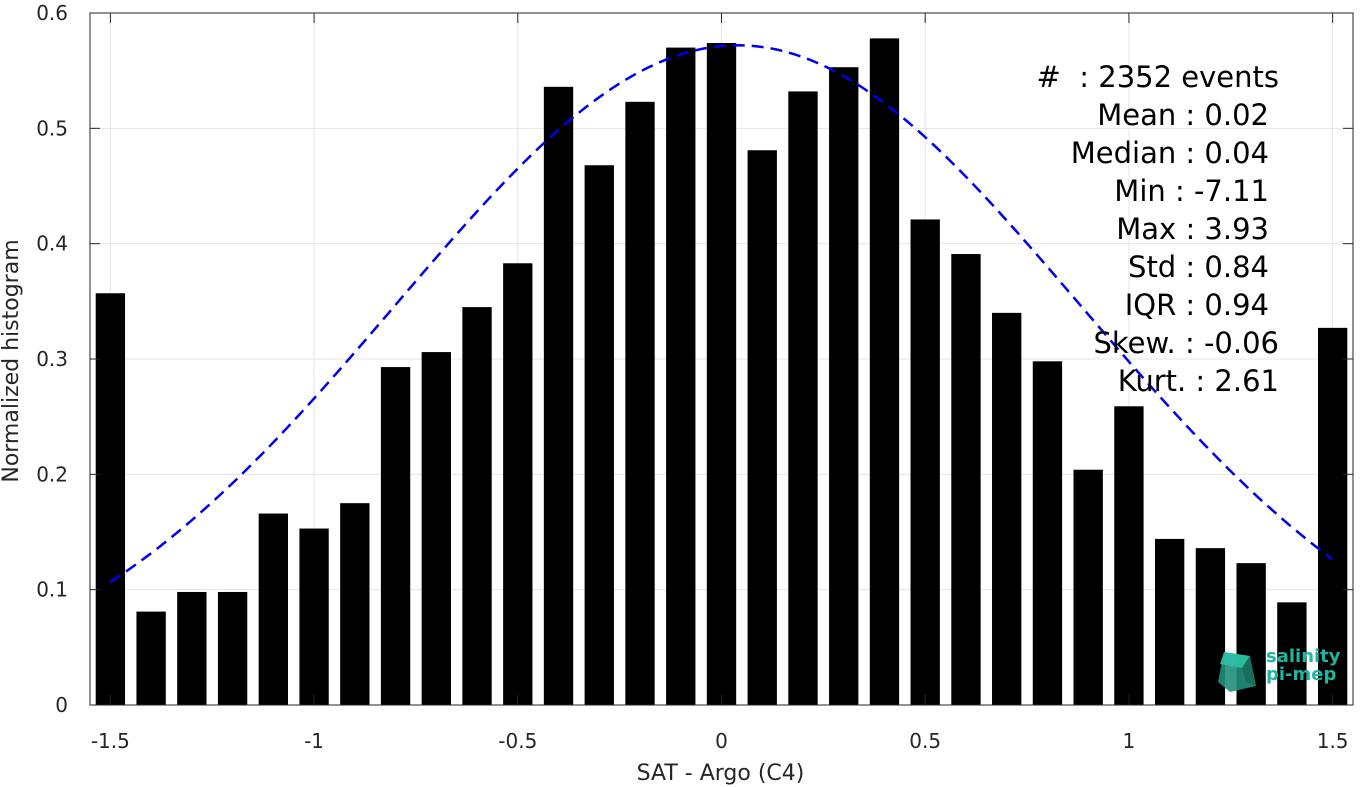  I want to click on logo-line-2: pi-mep, so click(1301, 674).